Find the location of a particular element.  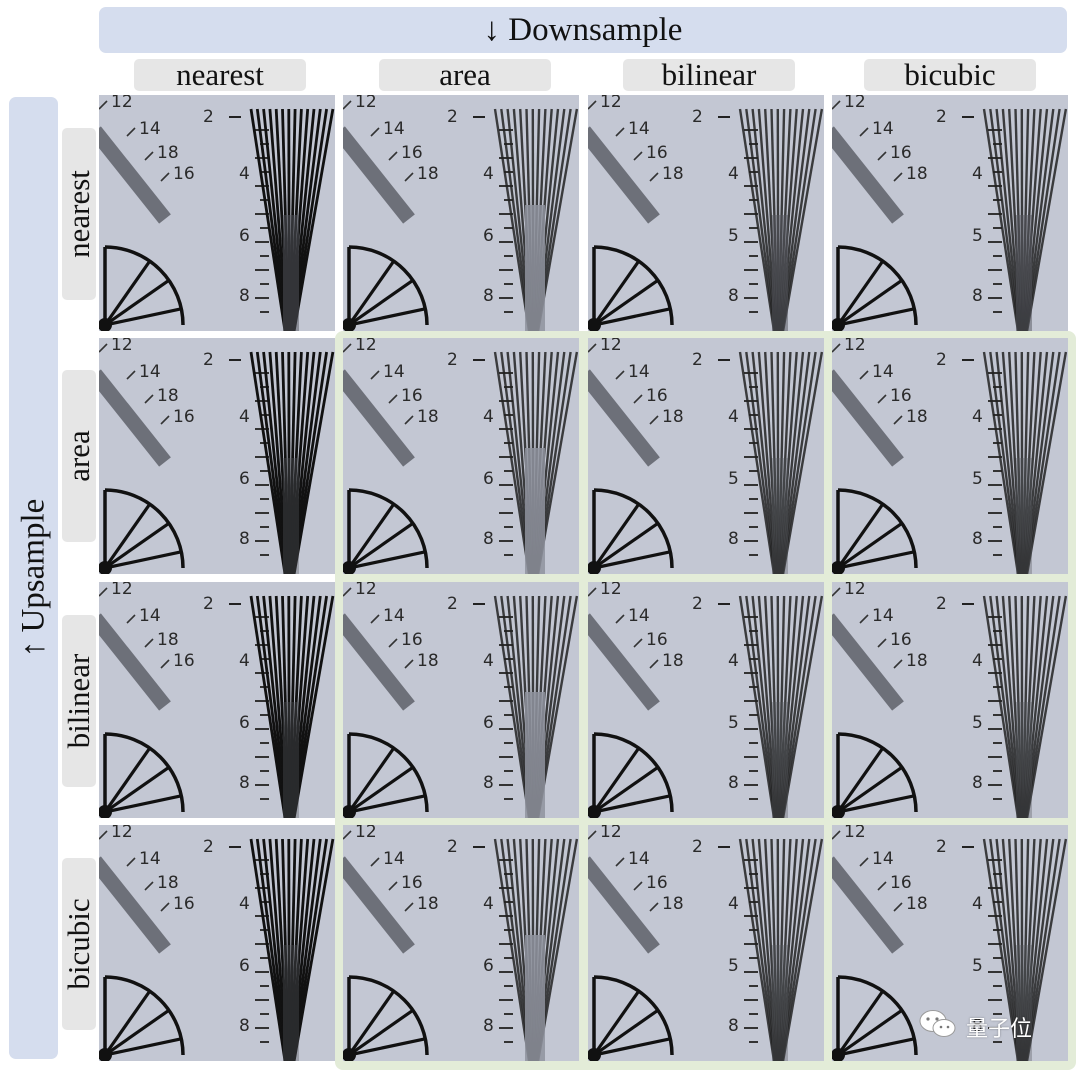

column-label-bicubic: bicubic is located at coordinates (950, 74).